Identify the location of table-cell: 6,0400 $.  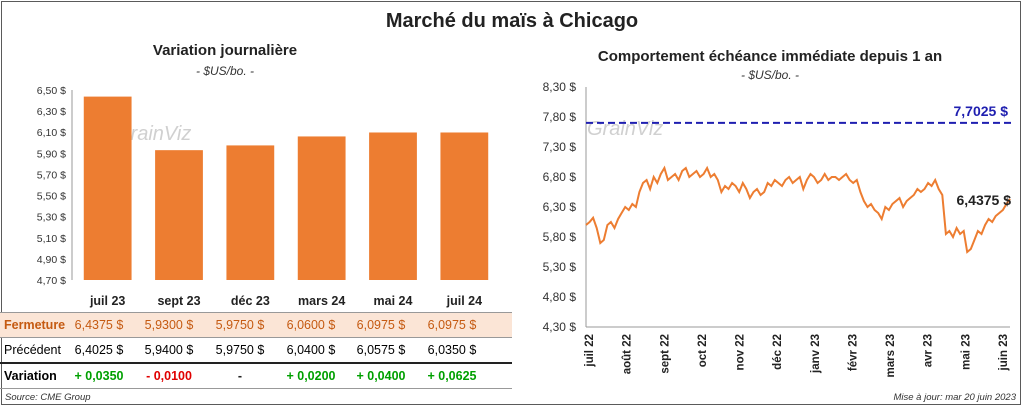
(311, 350).